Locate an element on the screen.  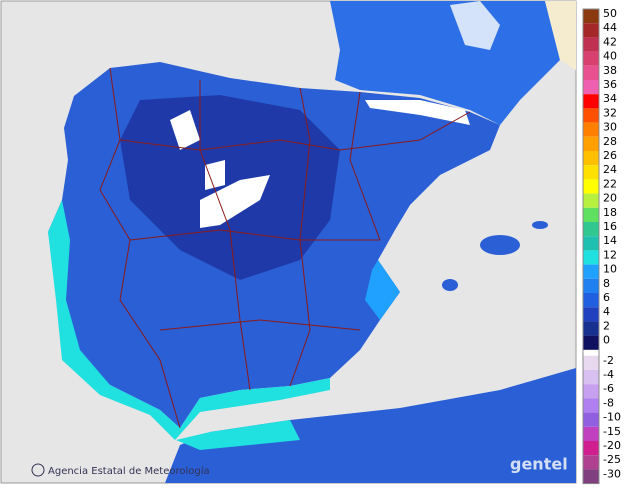
legend-label: -10 is located at coordinates (612, 417).